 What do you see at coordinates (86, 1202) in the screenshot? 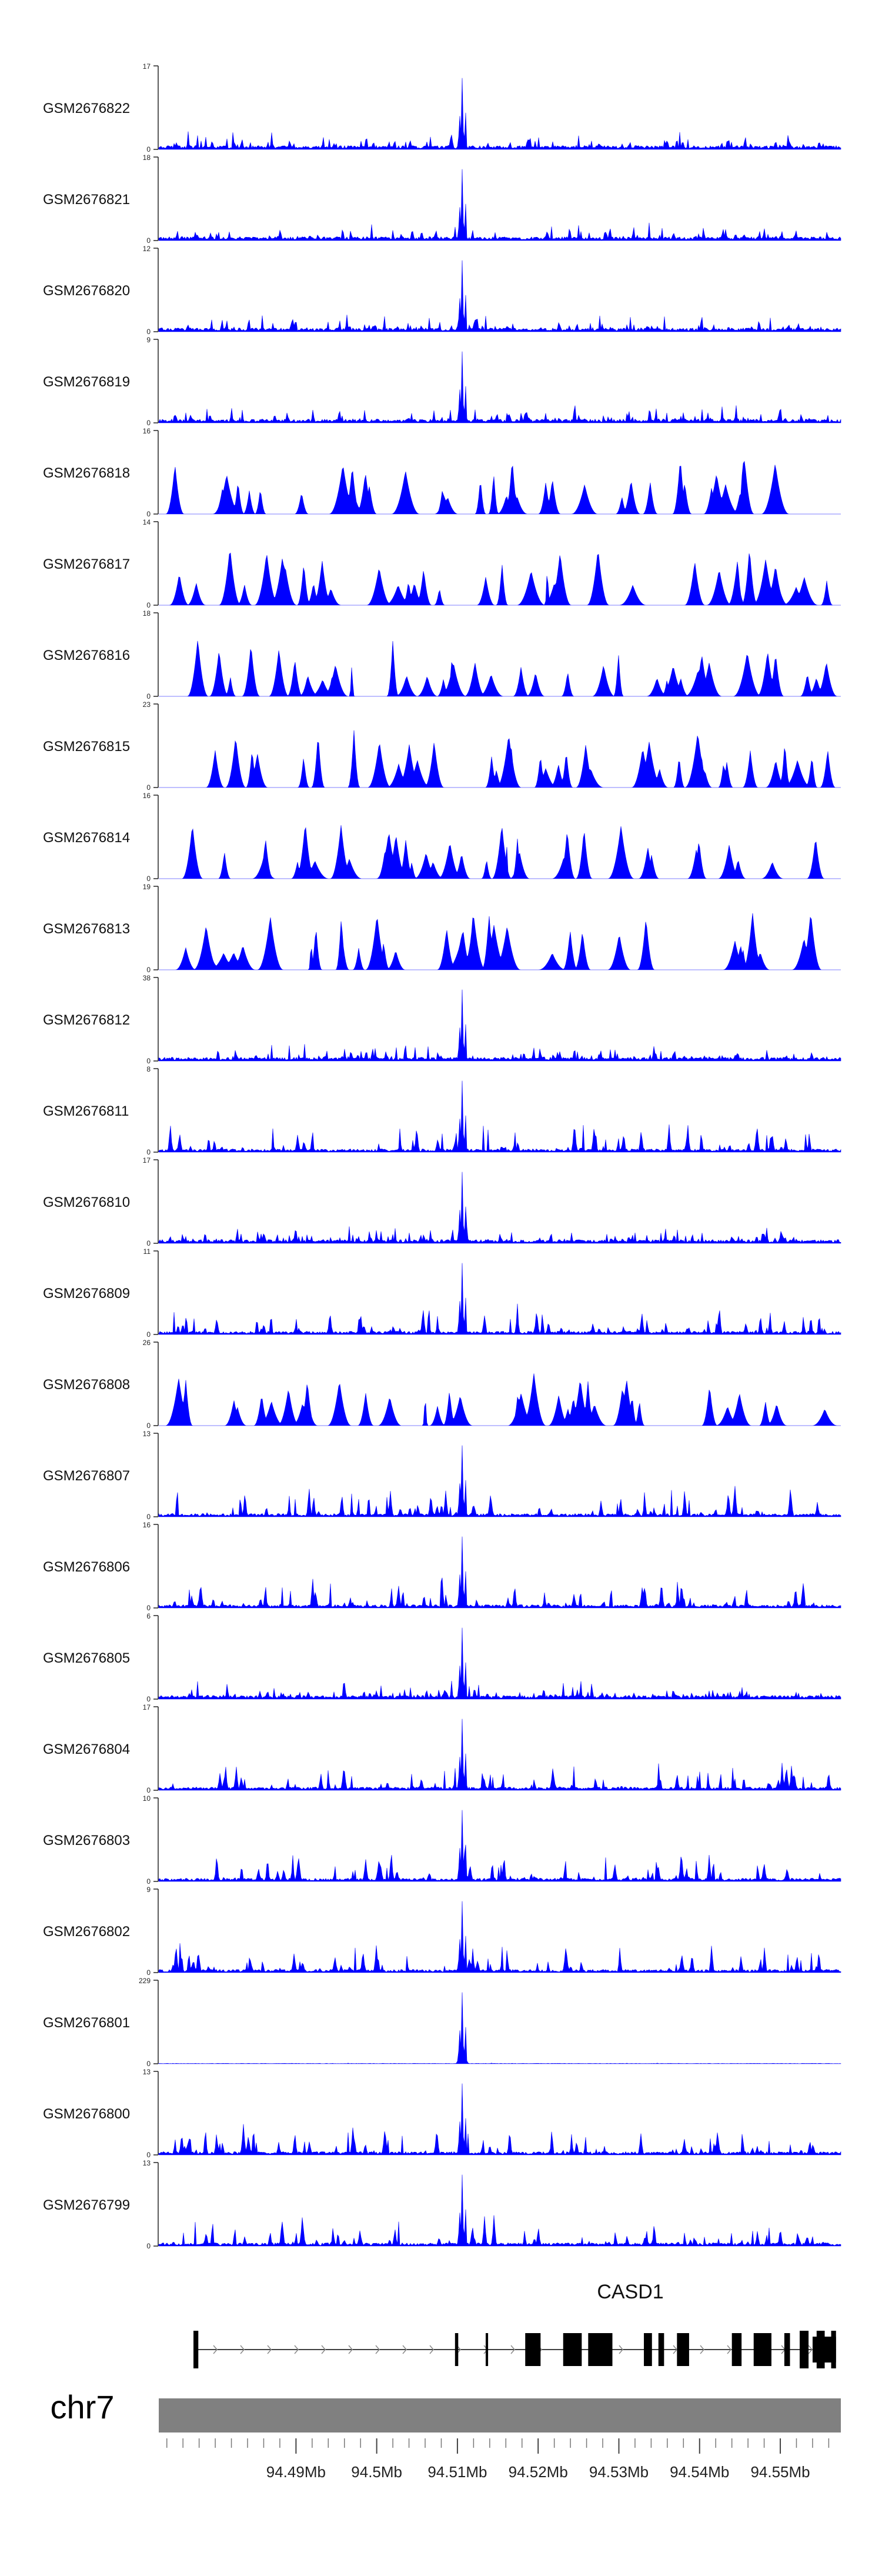
I see `track-label: GSM2676810` at bounding box center [86, 1202].